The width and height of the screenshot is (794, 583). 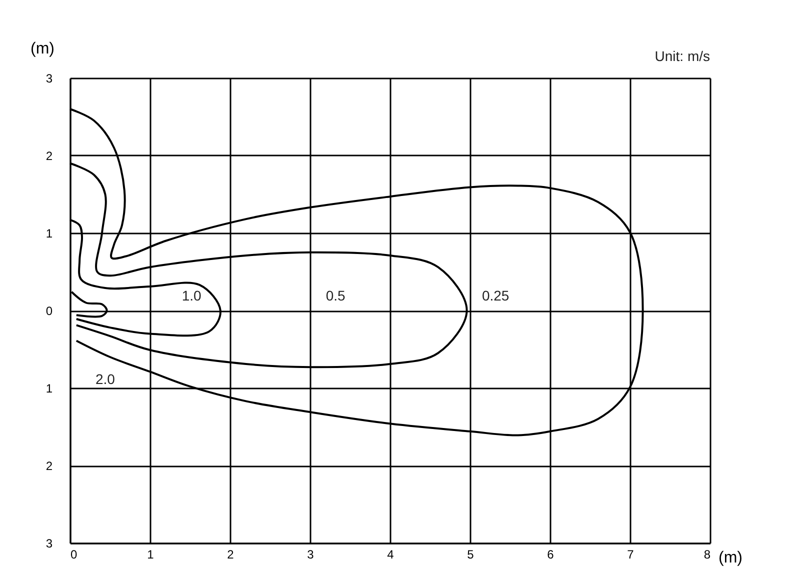 I want to click on x-tick-label: 5, so click(x=470, y=555).